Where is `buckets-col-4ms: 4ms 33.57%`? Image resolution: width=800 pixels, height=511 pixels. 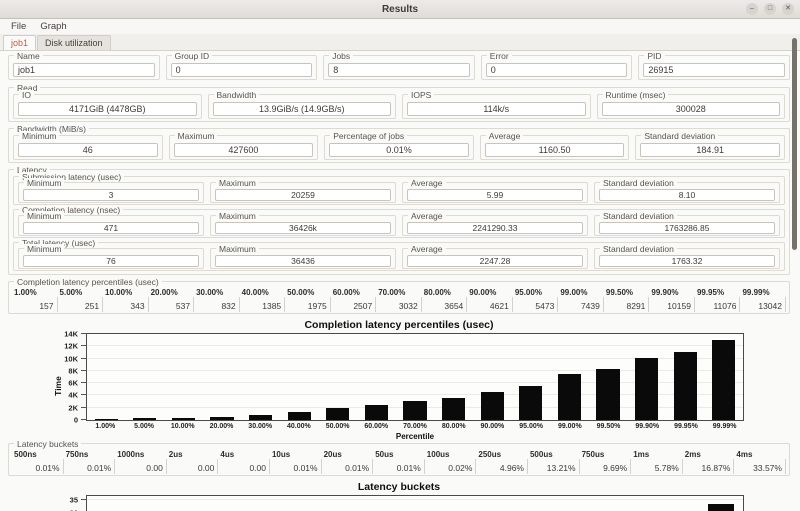 buckets-col-4ms: 4ms 33.57% is located at coordinates (760, 462).